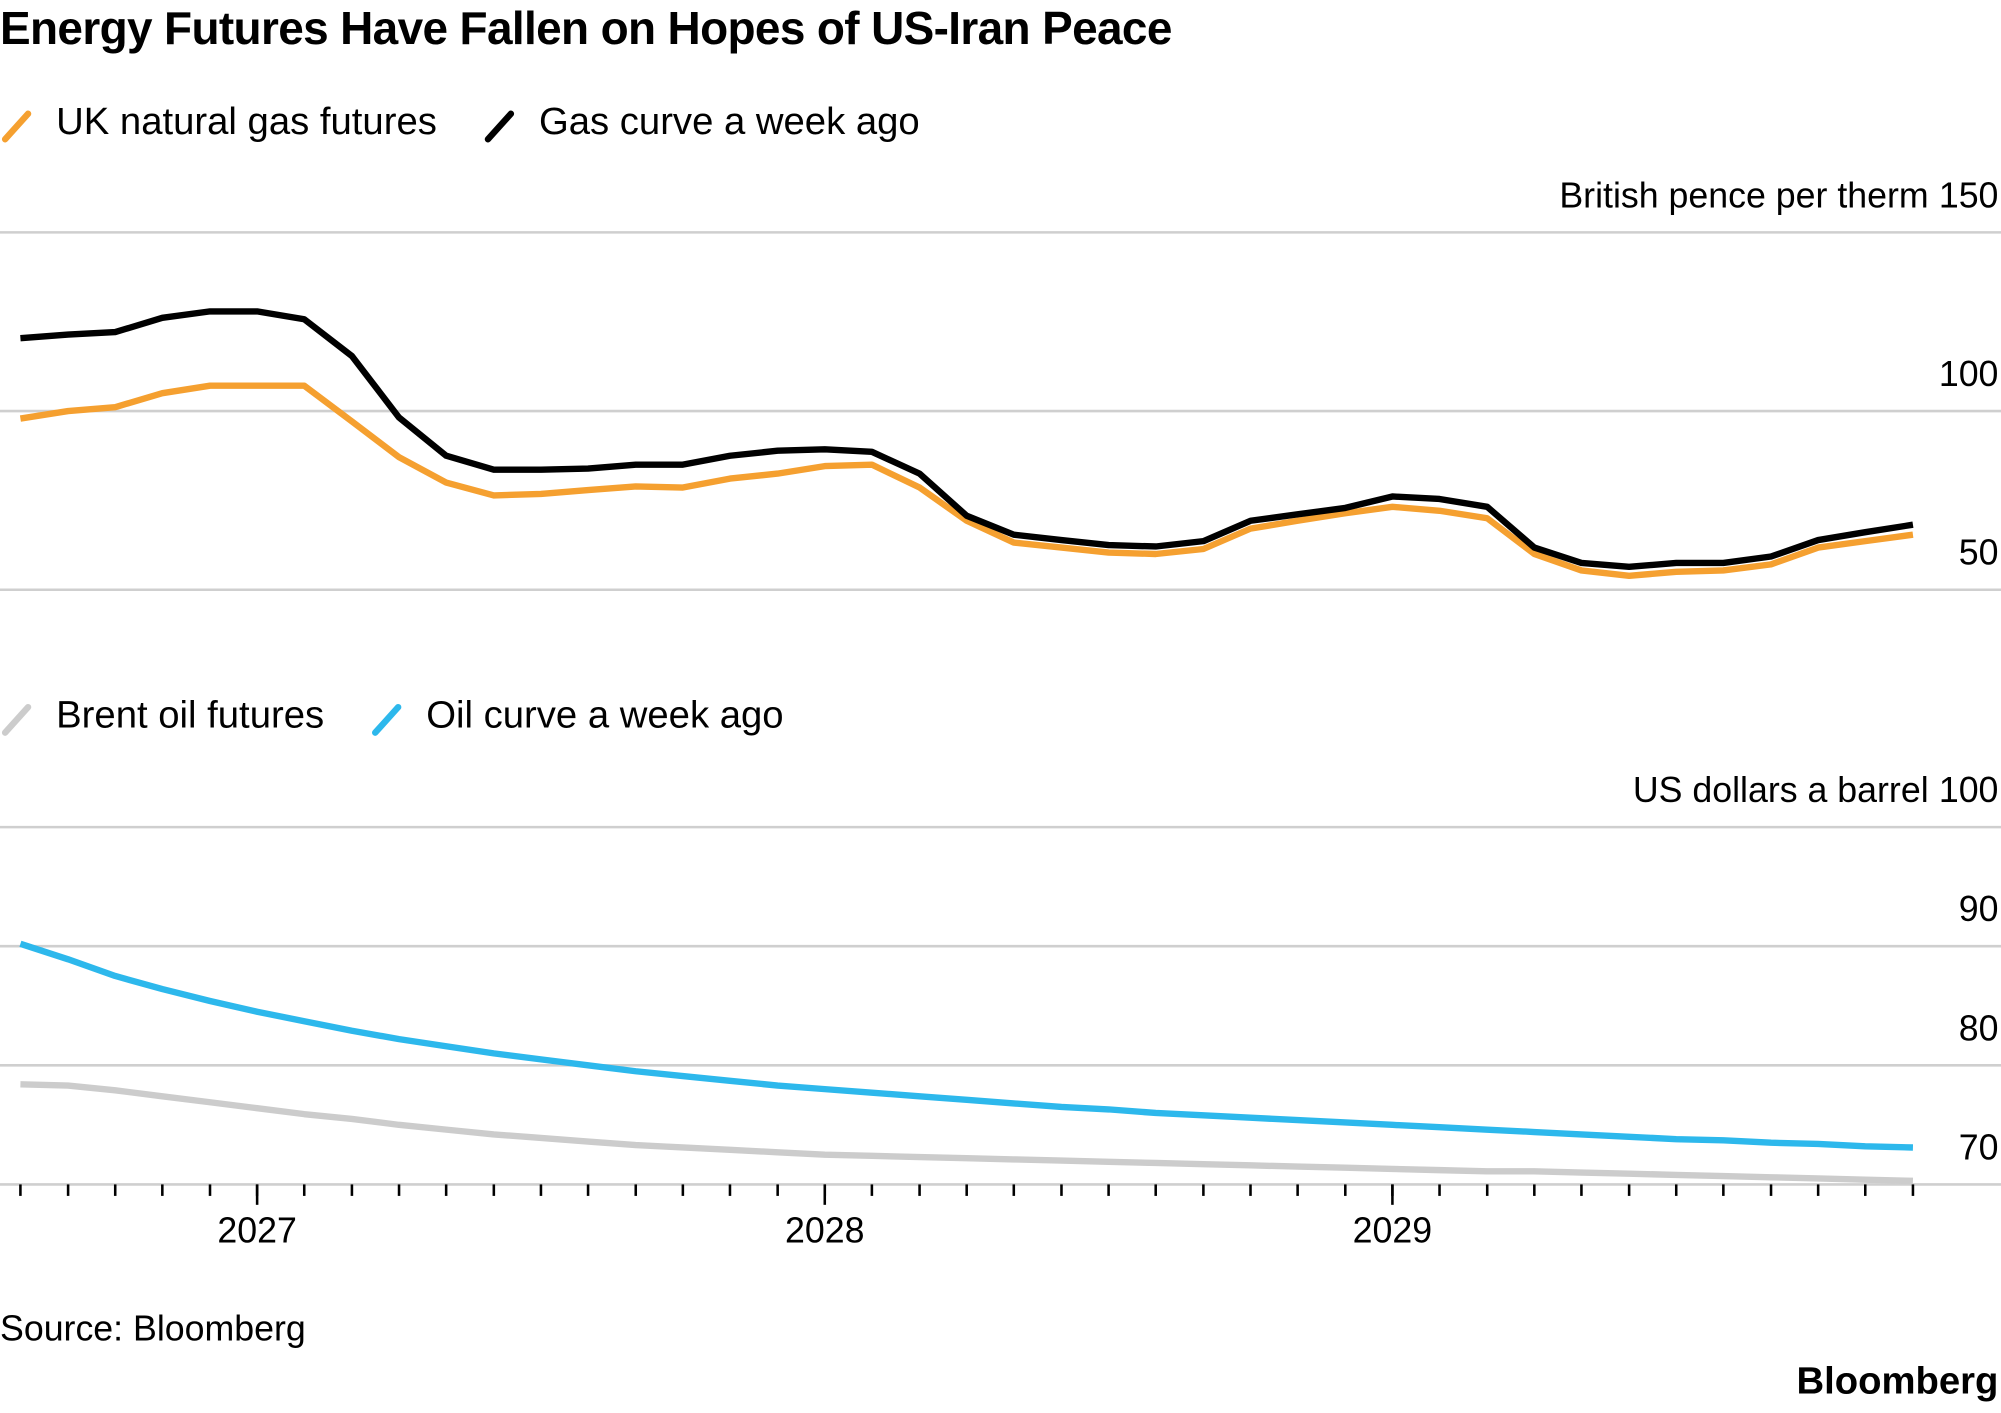  I want to click on x-tick-label: 2029, so click(1392, 1230).